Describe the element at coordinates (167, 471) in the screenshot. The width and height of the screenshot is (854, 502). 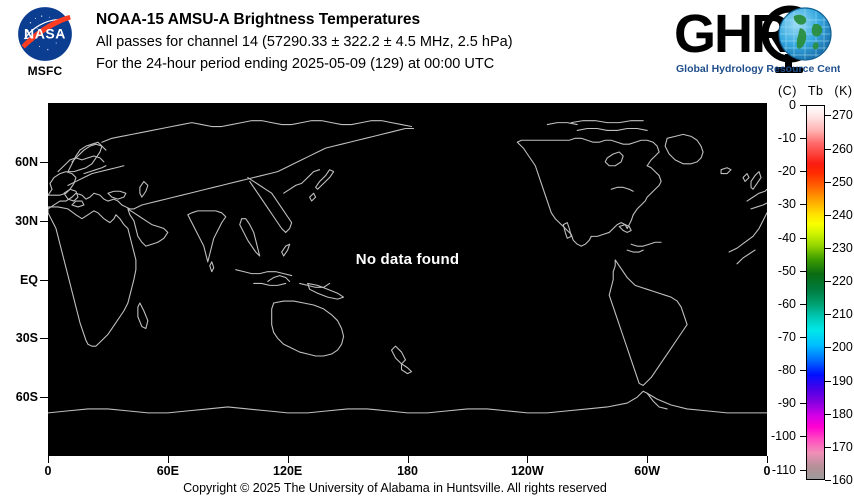
I see `lon-label: 60E` at that location.